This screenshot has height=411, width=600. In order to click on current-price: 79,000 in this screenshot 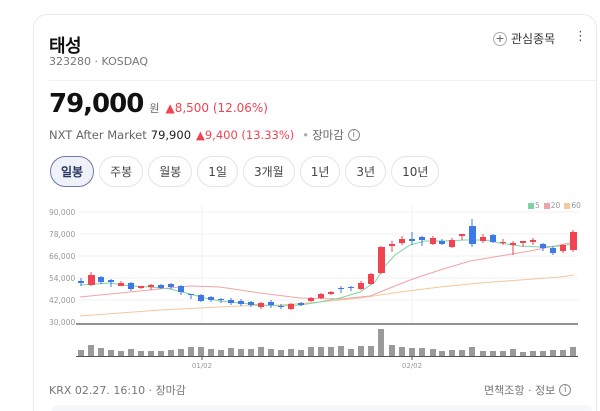, I will do `click(96, 104)`.